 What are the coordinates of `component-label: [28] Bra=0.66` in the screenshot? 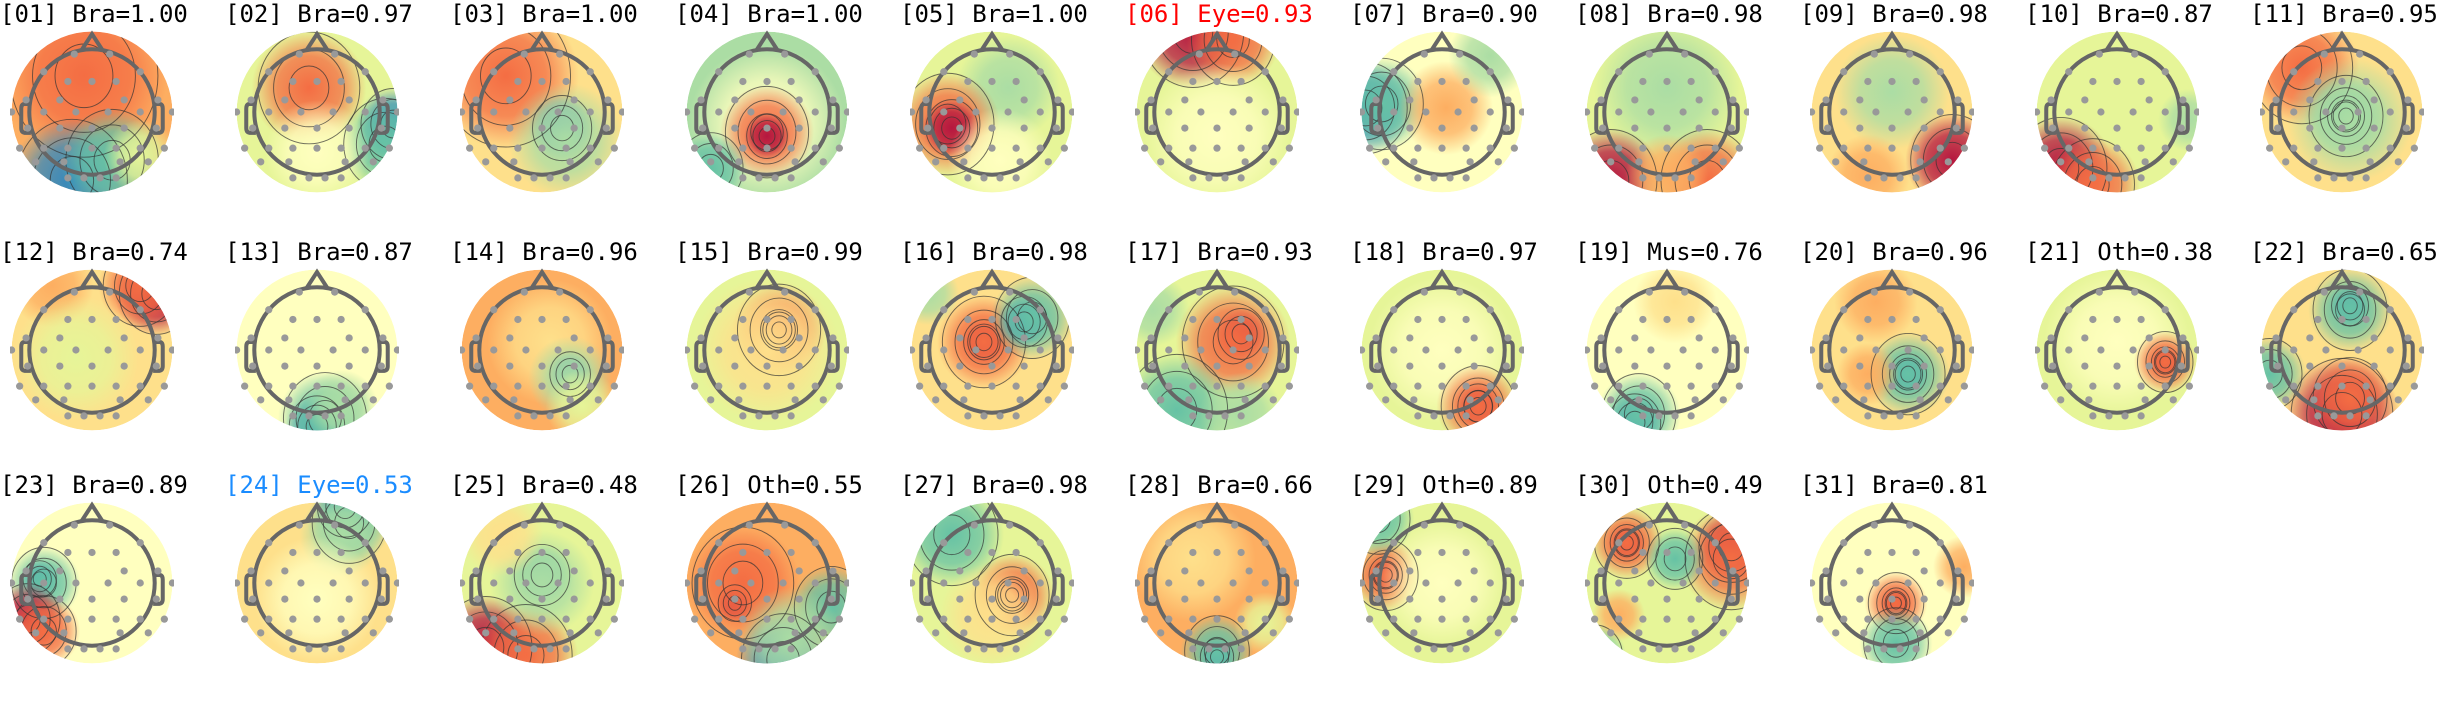 It's located at (1219, 485).